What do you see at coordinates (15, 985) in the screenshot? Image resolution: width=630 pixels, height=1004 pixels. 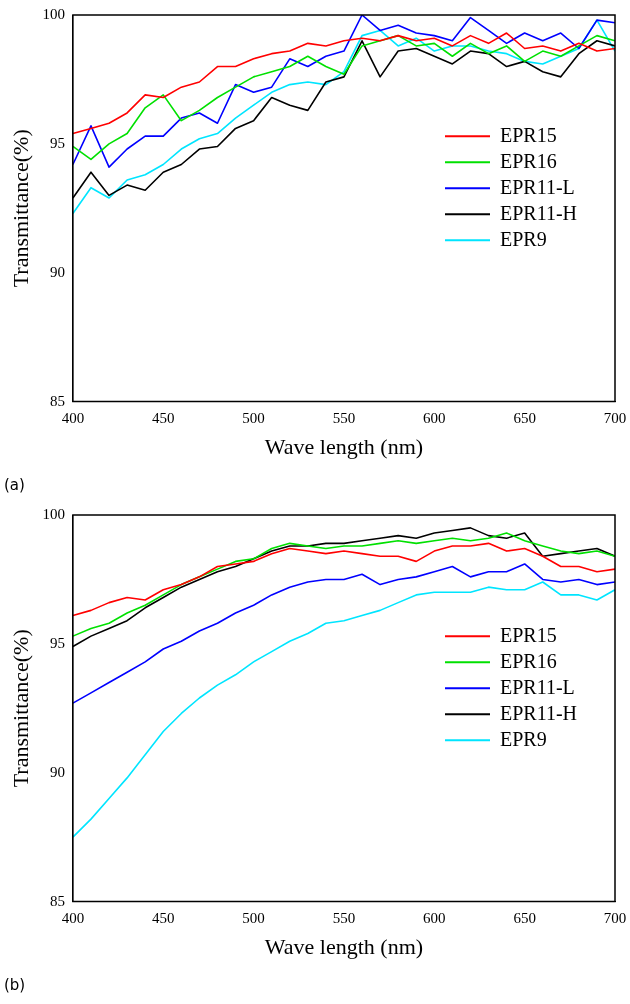 I see `text: (b)` at bounding box center [15, 985].